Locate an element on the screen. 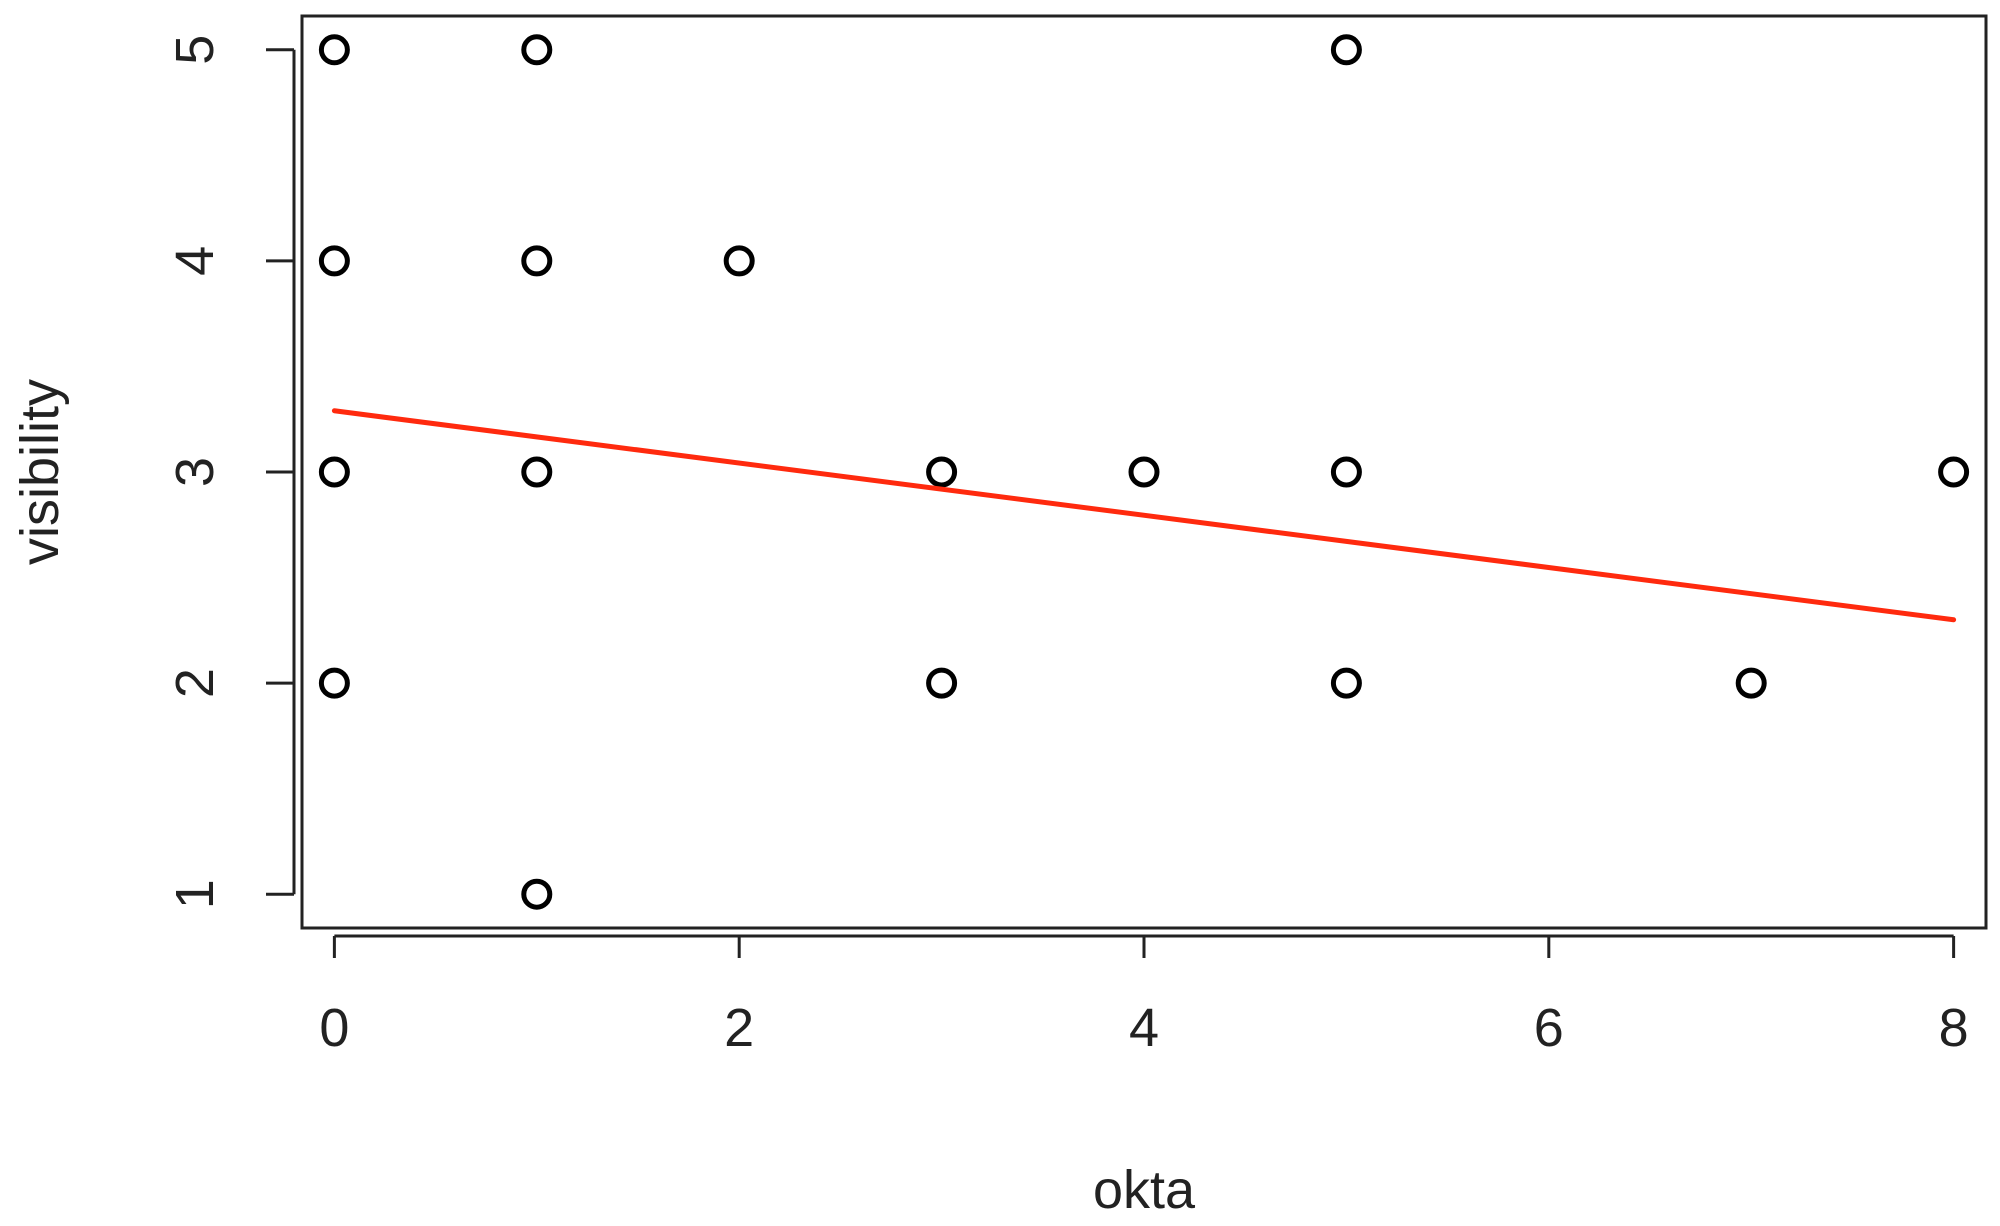 The width and height of the screenshot is (2000, 1226). y-tick-label: 1 is located at coordinates (195, 894).